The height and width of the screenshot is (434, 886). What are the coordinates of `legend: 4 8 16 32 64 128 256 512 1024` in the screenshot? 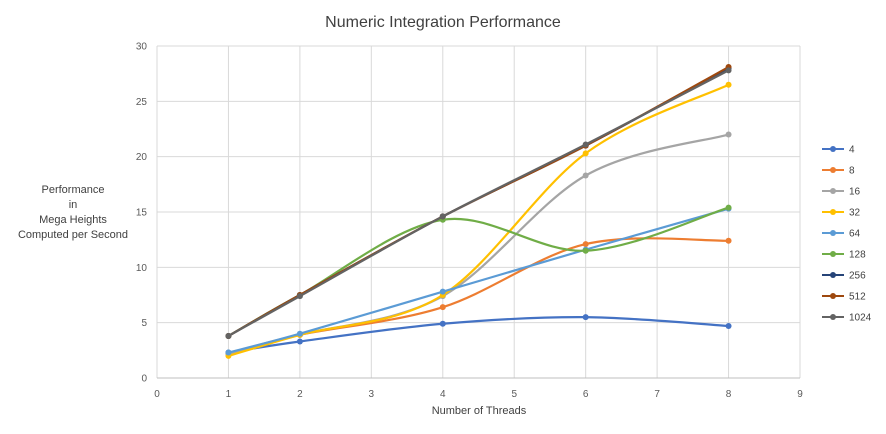 It's located at (847, 234).